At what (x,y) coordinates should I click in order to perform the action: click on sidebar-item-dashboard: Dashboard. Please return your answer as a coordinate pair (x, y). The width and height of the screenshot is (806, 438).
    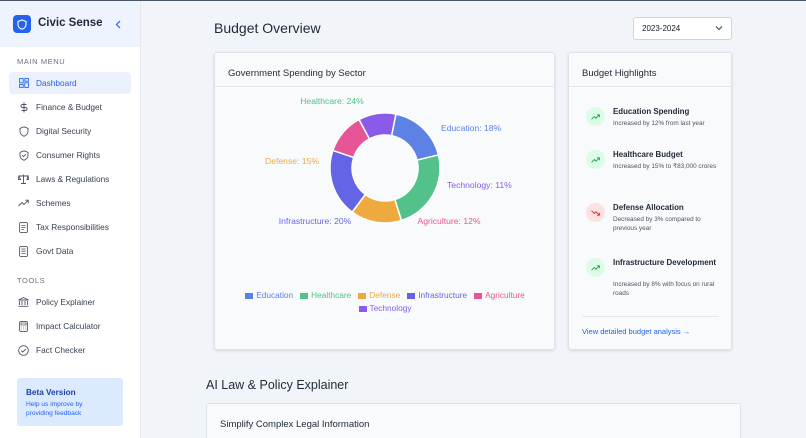
    Looking at the image, I should click on (70, 83).